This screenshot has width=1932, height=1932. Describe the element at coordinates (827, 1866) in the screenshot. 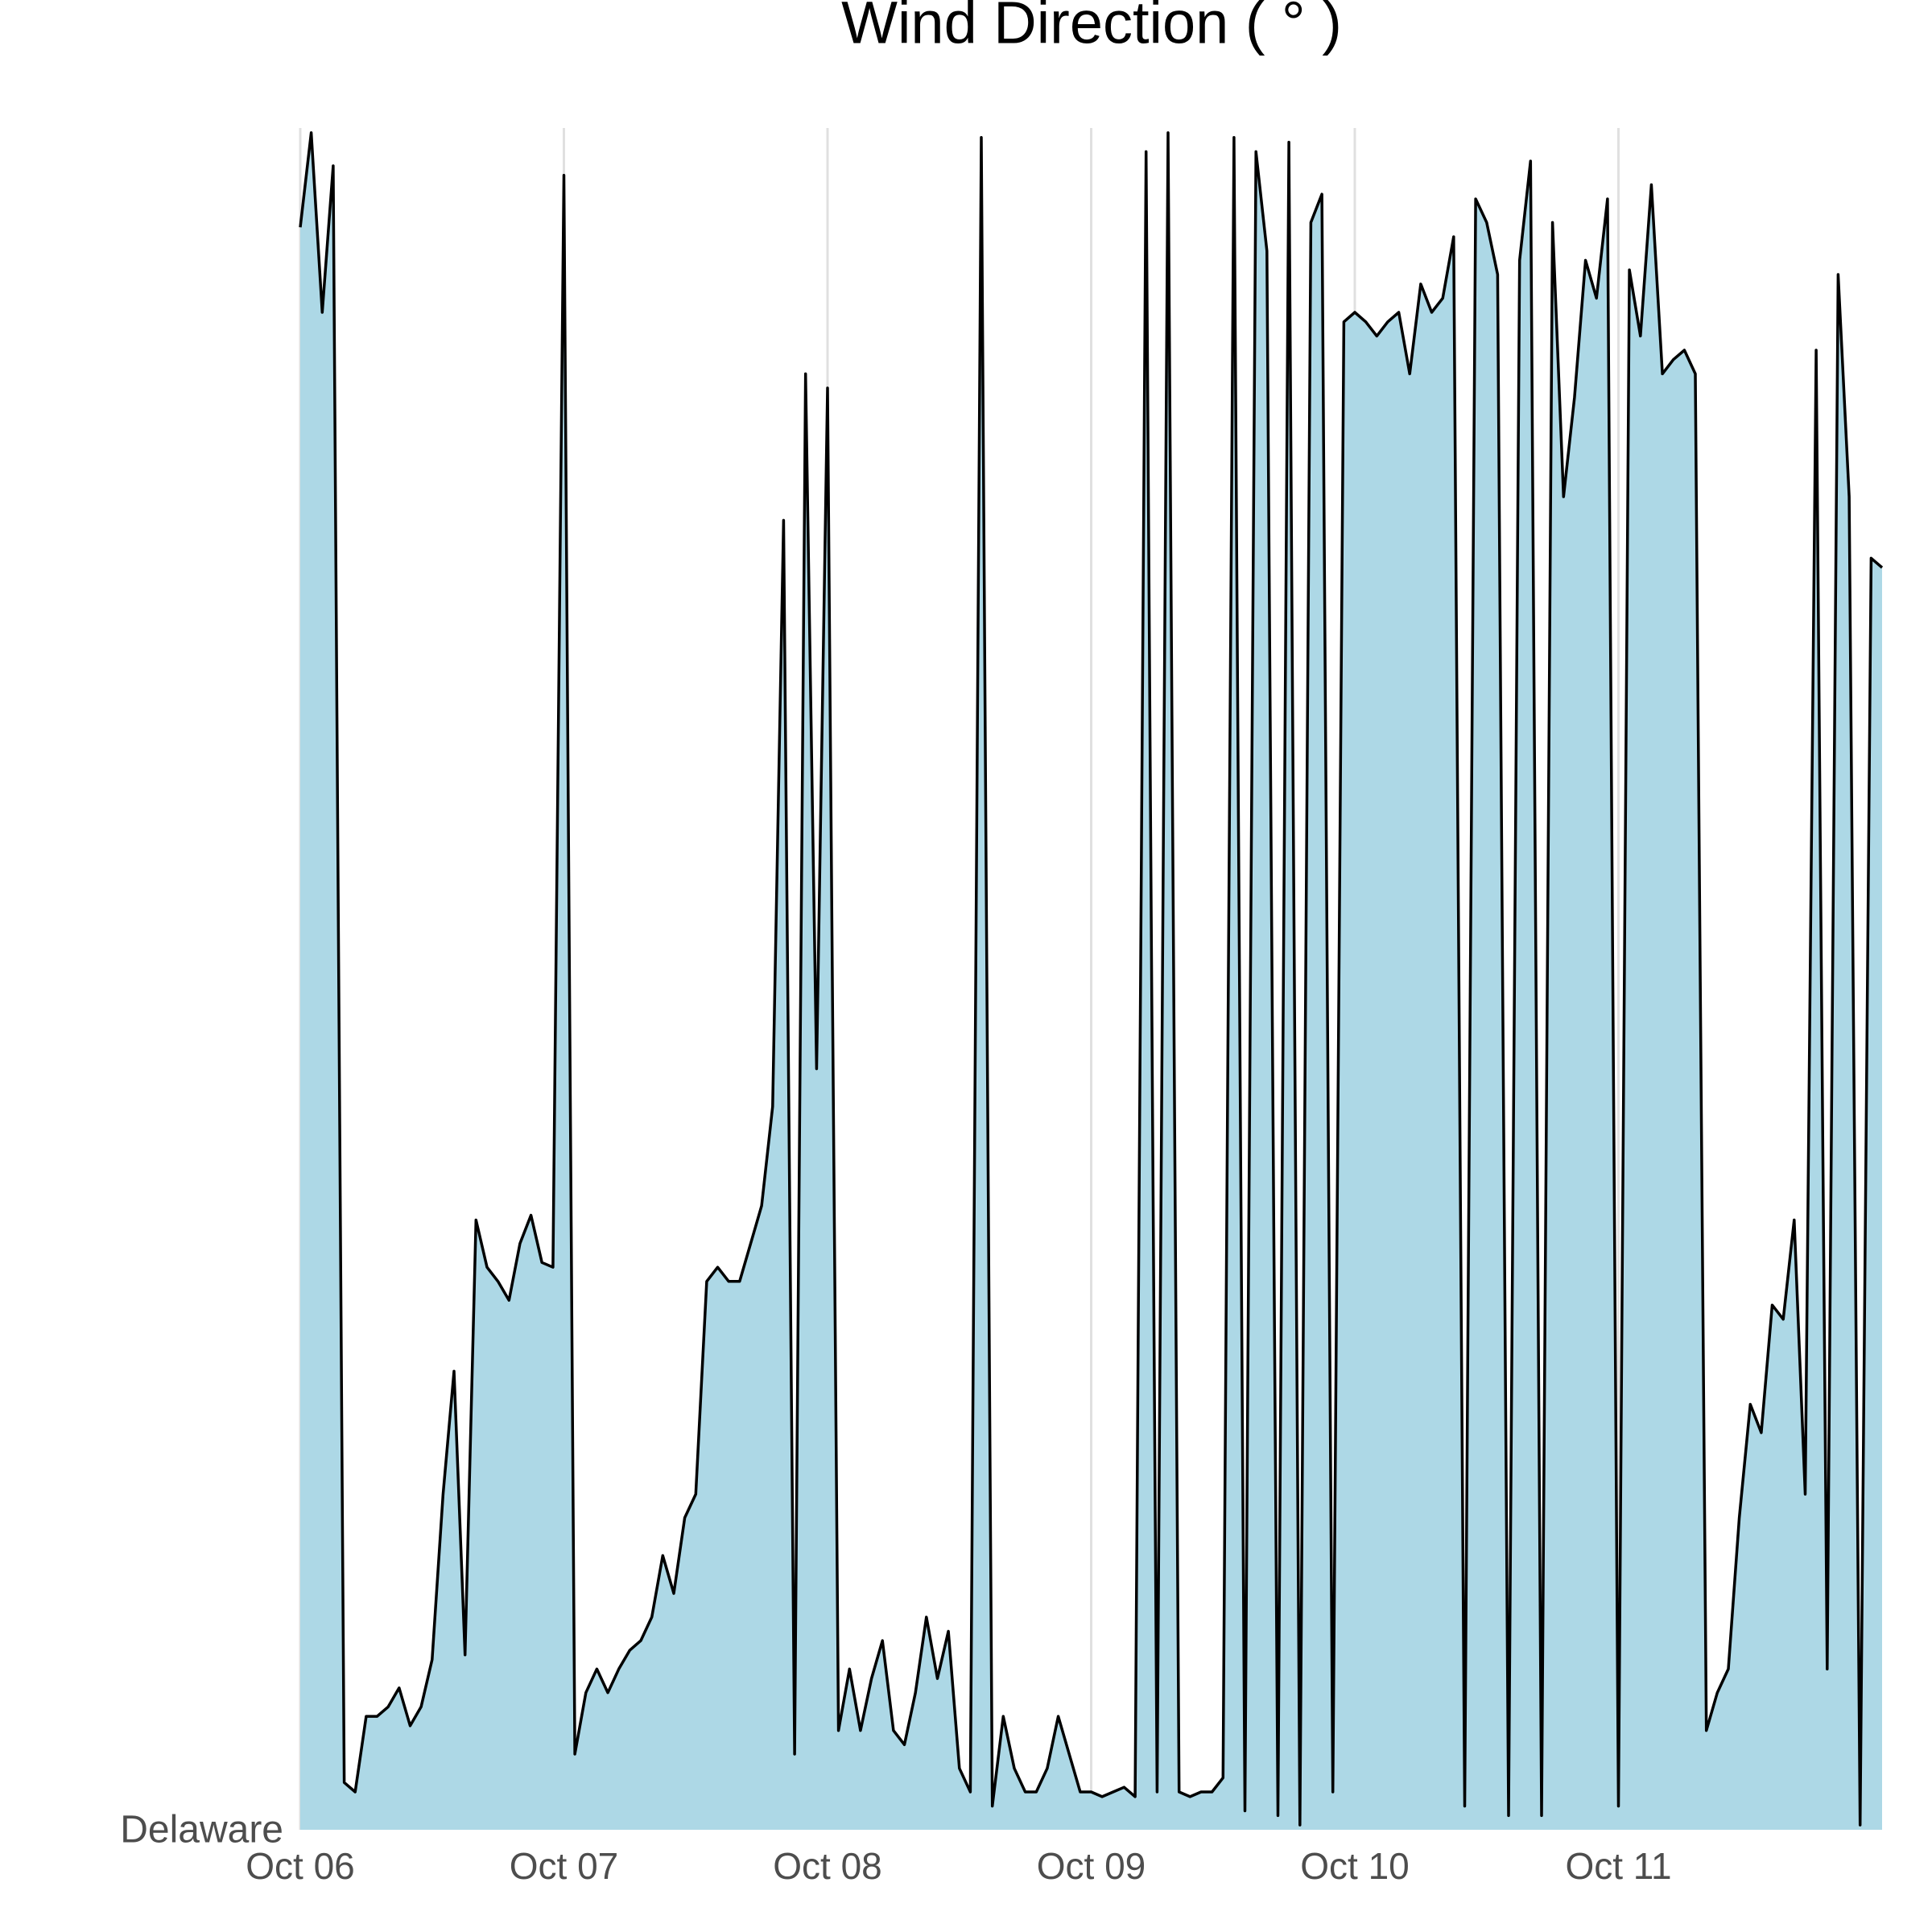

I see `x-tick-label: Oct 08` at that location.